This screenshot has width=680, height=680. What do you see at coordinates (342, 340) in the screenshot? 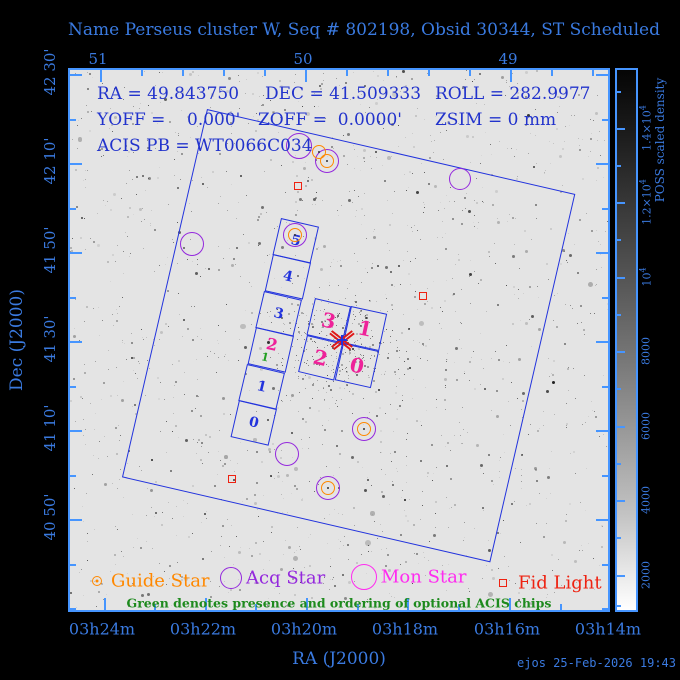
I see `aimpoint-marker` at bounding box center [342, 340].